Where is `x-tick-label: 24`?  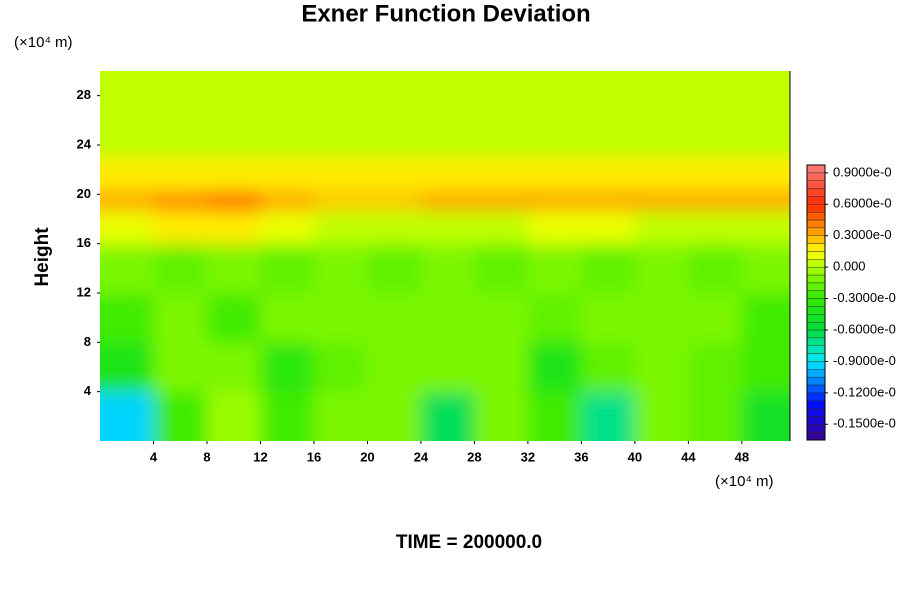 x-tick-label: 24 is located at coordinates (421, 456).